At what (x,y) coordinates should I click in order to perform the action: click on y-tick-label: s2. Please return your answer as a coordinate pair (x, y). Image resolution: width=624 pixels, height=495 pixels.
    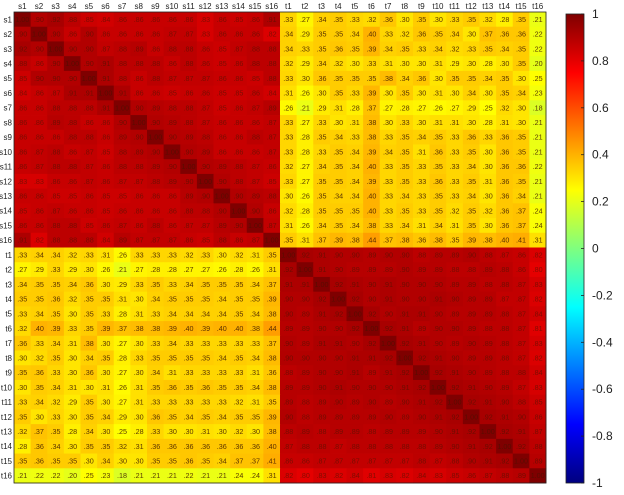
    Looking at the image, I should click on (8, 34).